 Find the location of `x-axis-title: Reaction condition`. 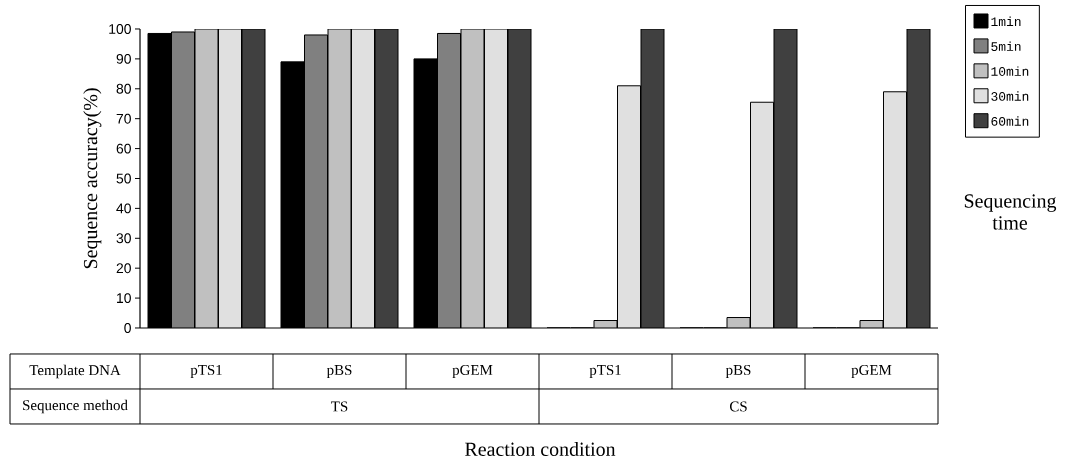

x-axis-title: Reaction condition is located at coordinates (540, 448).